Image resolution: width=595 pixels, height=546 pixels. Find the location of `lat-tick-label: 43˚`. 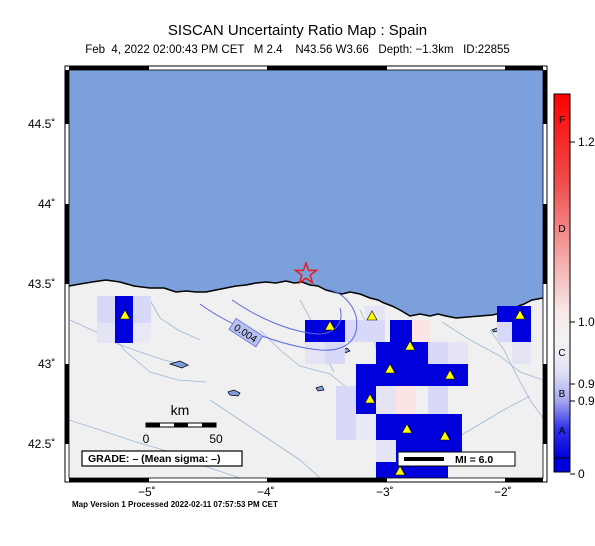

lat-tick-label: 43˚ is located at coordinates (46, 364).